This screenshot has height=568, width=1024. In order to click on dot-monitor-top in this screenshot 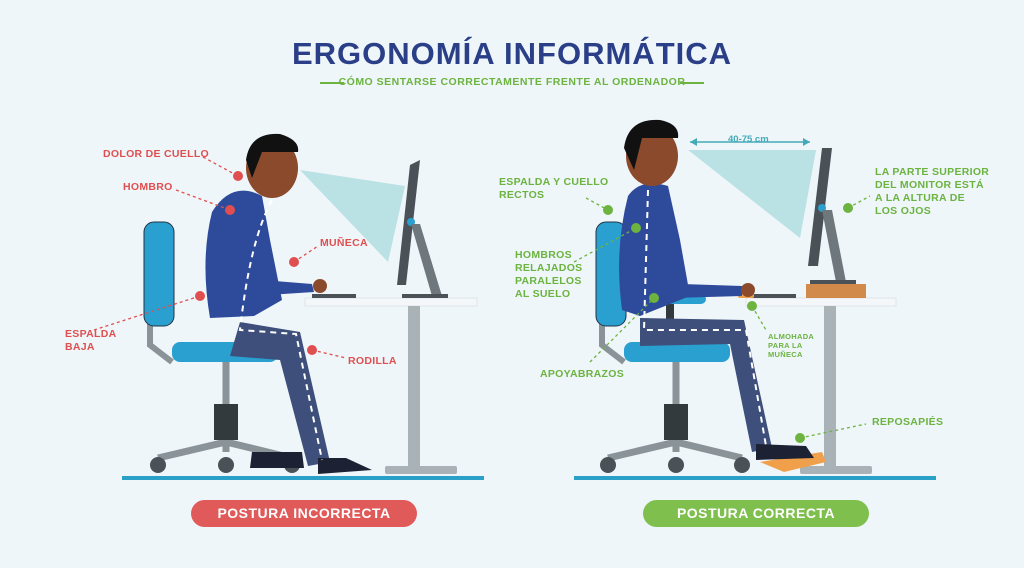, I will do `click(848, 208)`.